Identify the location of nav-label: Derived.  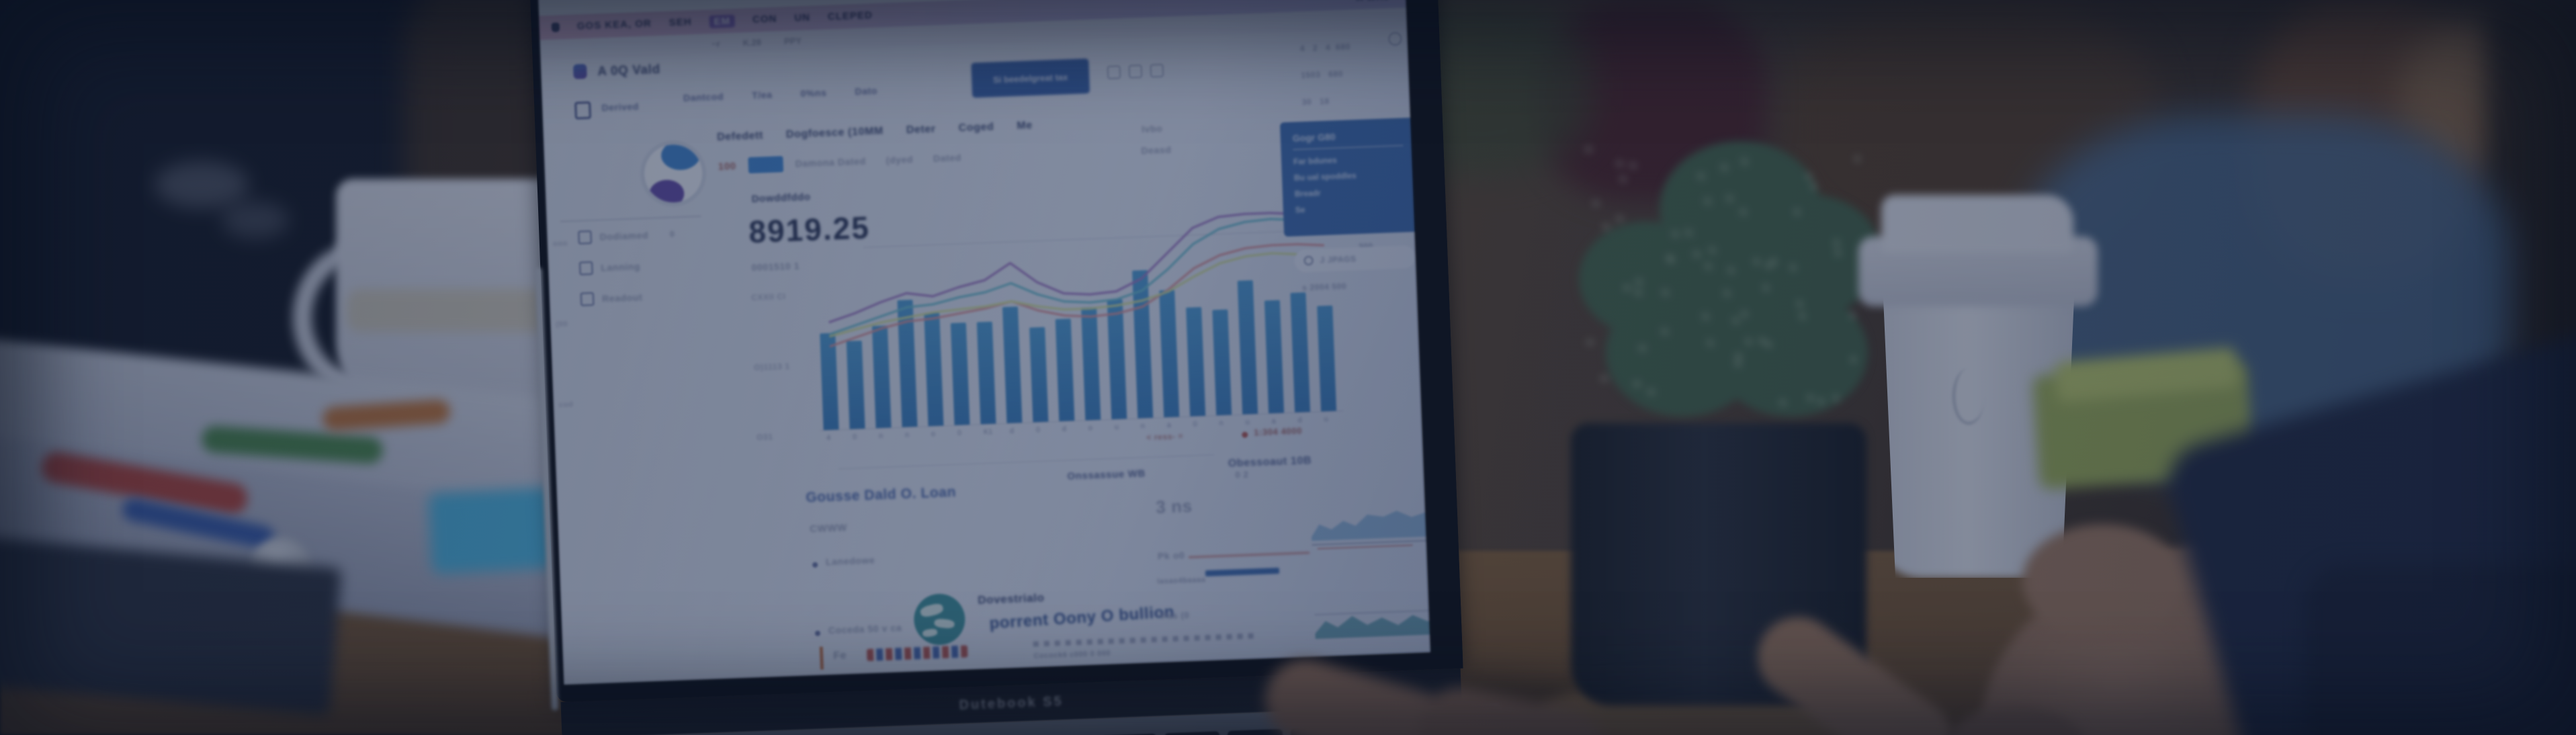
(620, 107).